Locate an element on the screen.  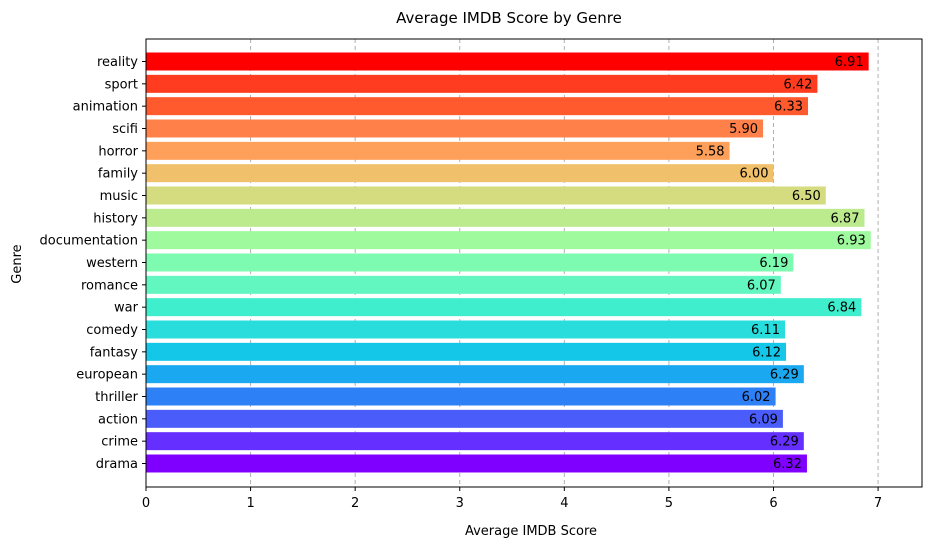
value-label: 6.02 is located at coordinates (756, 397).